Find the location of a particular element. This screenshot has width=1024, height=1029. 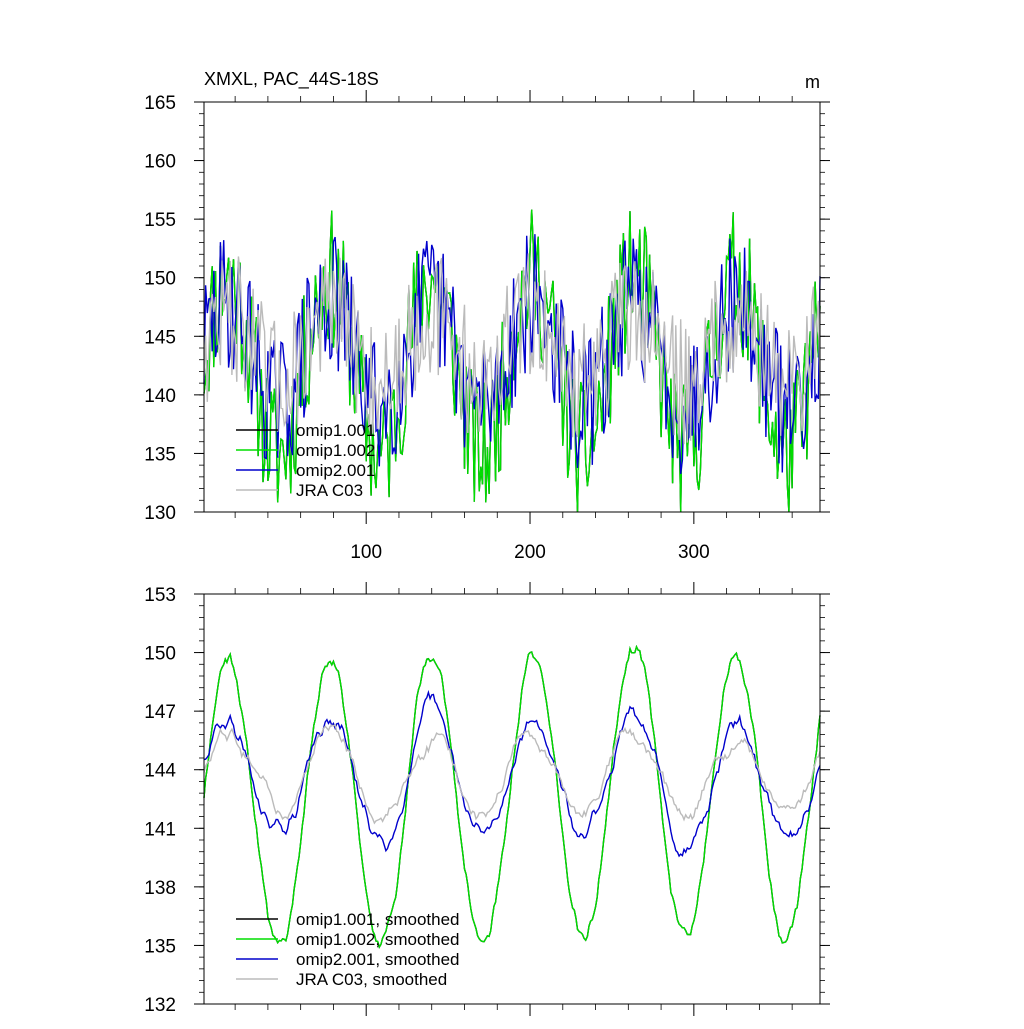

series-line-jra-c03 is located at coordinates (512, 349).